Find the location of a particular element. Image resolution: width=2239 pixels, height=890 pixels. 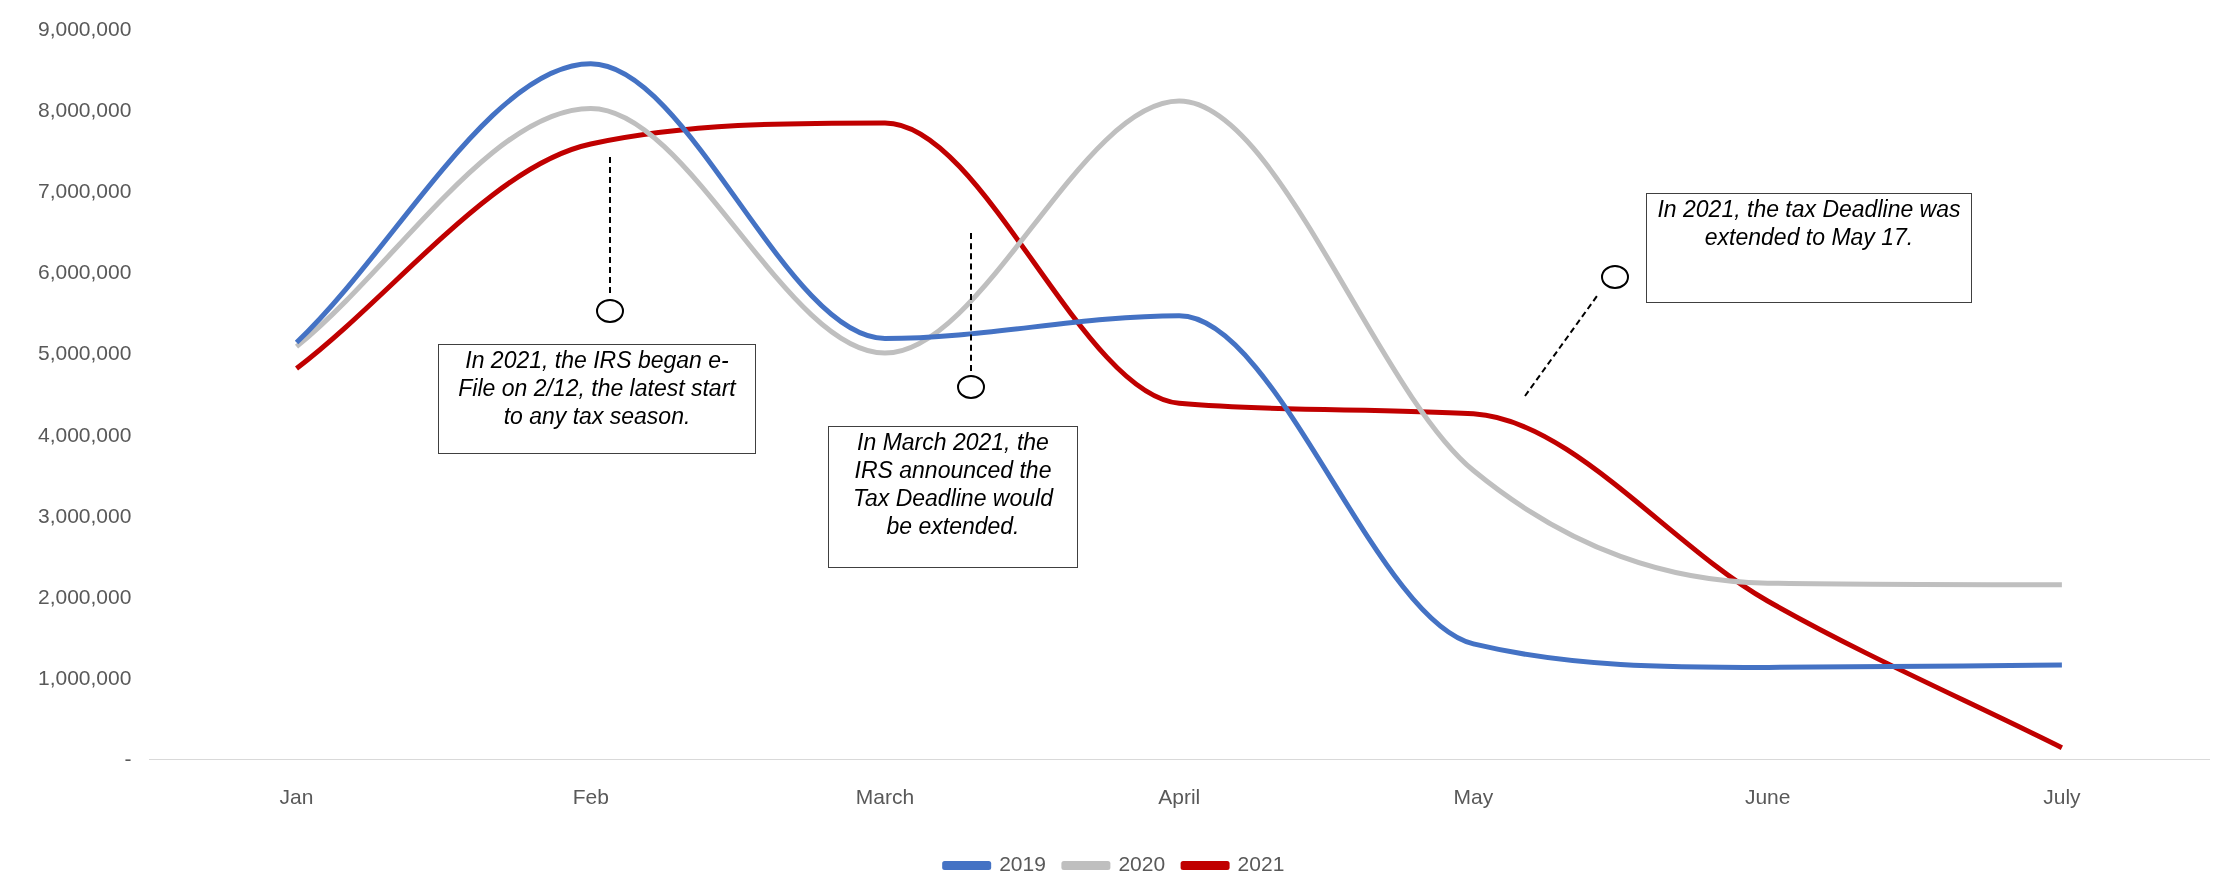

x-tick-label: July is located at coordinates (2062, 797).